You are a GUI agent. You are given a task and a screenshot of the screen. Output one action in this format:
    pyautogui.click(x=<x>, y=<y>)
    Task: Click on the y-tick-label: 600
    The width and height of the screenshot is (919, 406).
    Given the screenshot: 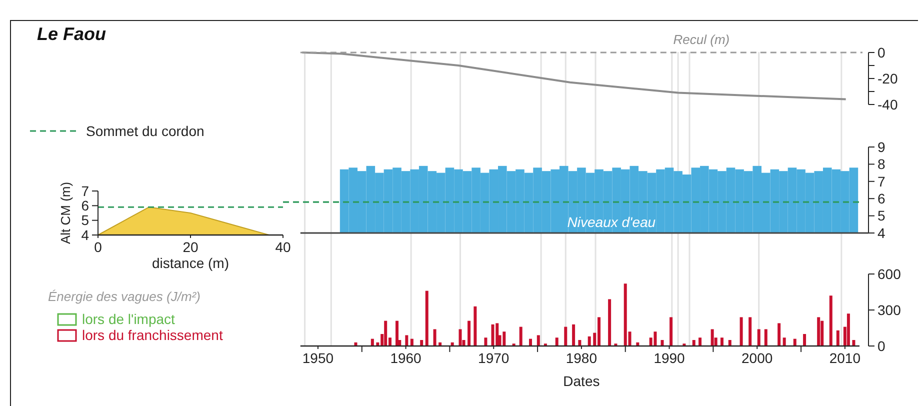 What is the action you would take?
    pyautogui.click(x=890, y=274)
    